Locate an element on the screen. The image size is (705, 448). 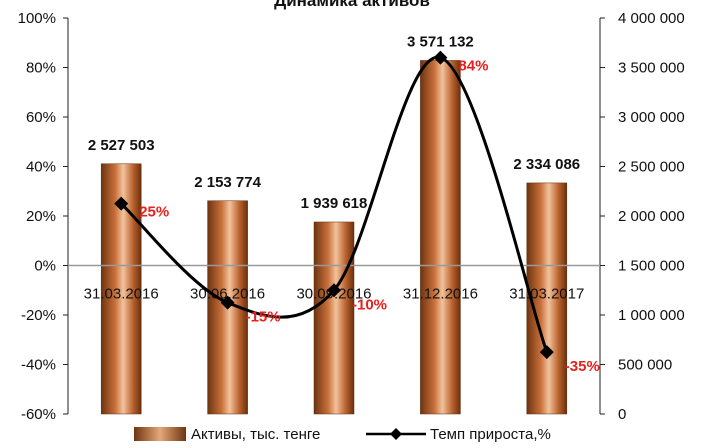
left-tick-label: -40% is located at coordinates (38, 365).